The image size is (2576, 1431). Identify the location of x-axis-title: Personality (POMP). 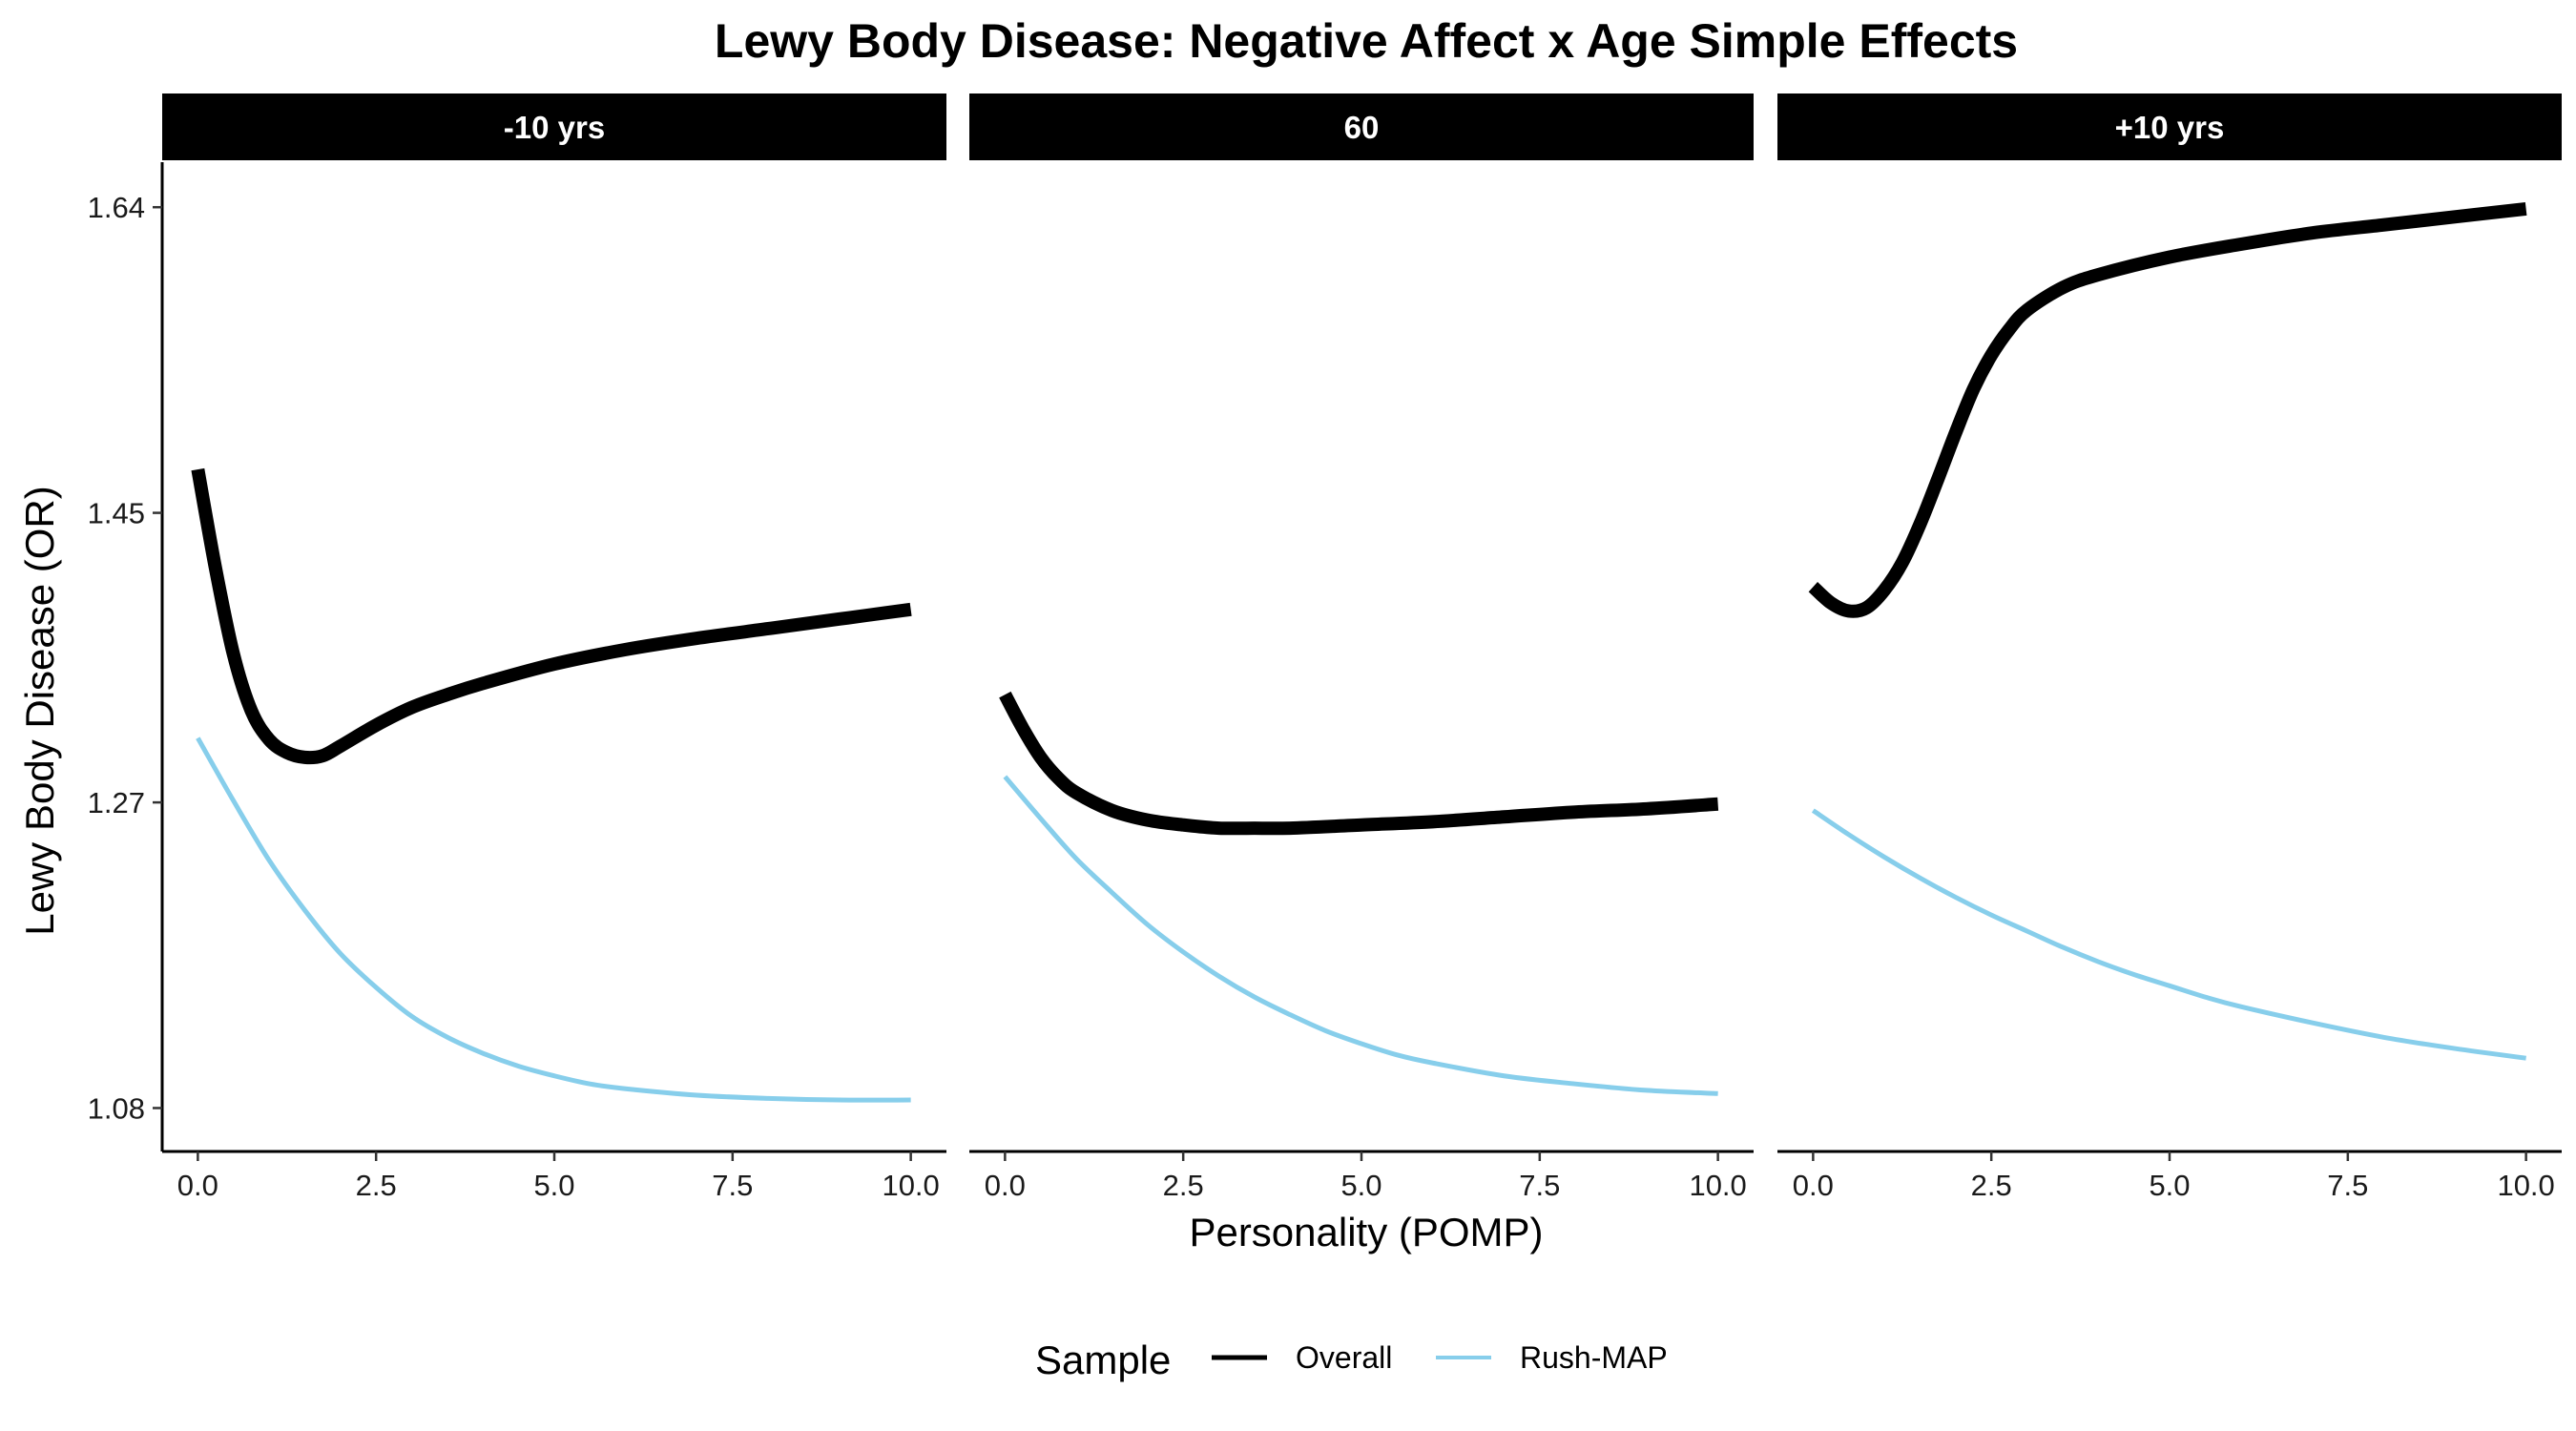
(1366, 1232).